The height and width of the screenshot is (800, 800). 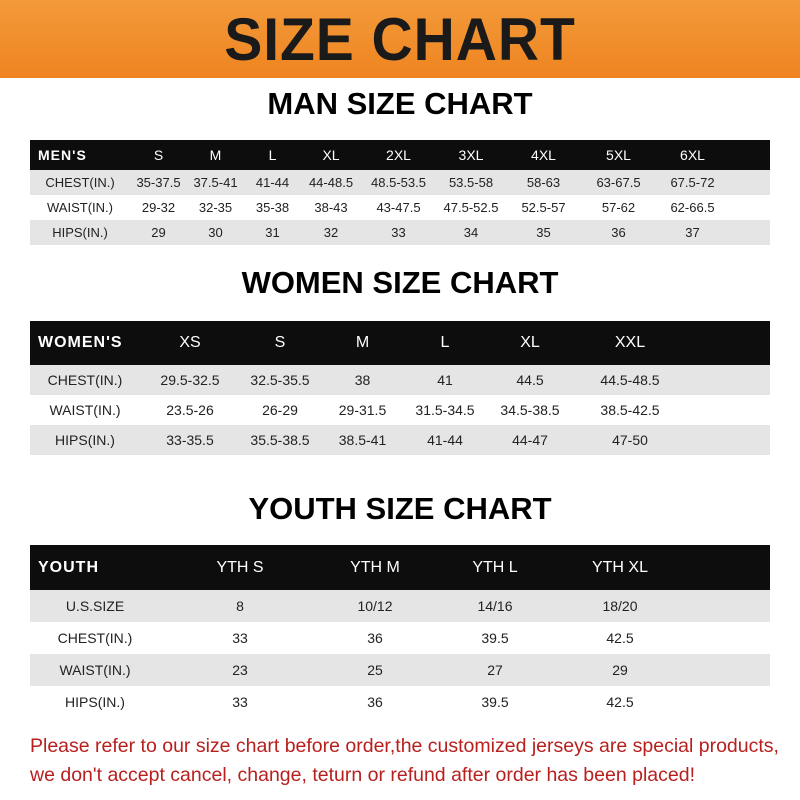 What do you see at coordinates (362, 440) in the screenshot?
I see `cell-value: 38.5-41` at bounding box center [362, 440].